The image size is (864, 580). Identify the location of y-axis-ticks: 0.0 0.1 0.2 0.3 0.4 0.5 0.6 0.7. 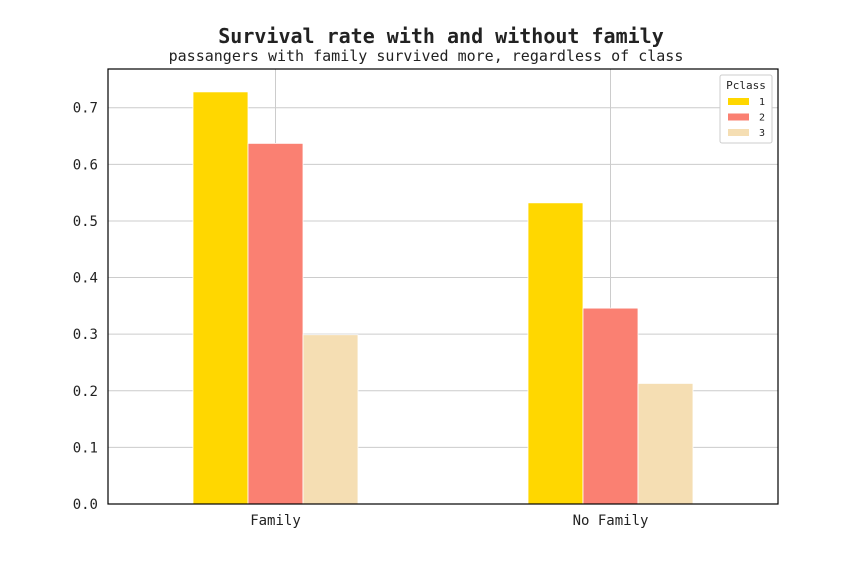
(85, 307).